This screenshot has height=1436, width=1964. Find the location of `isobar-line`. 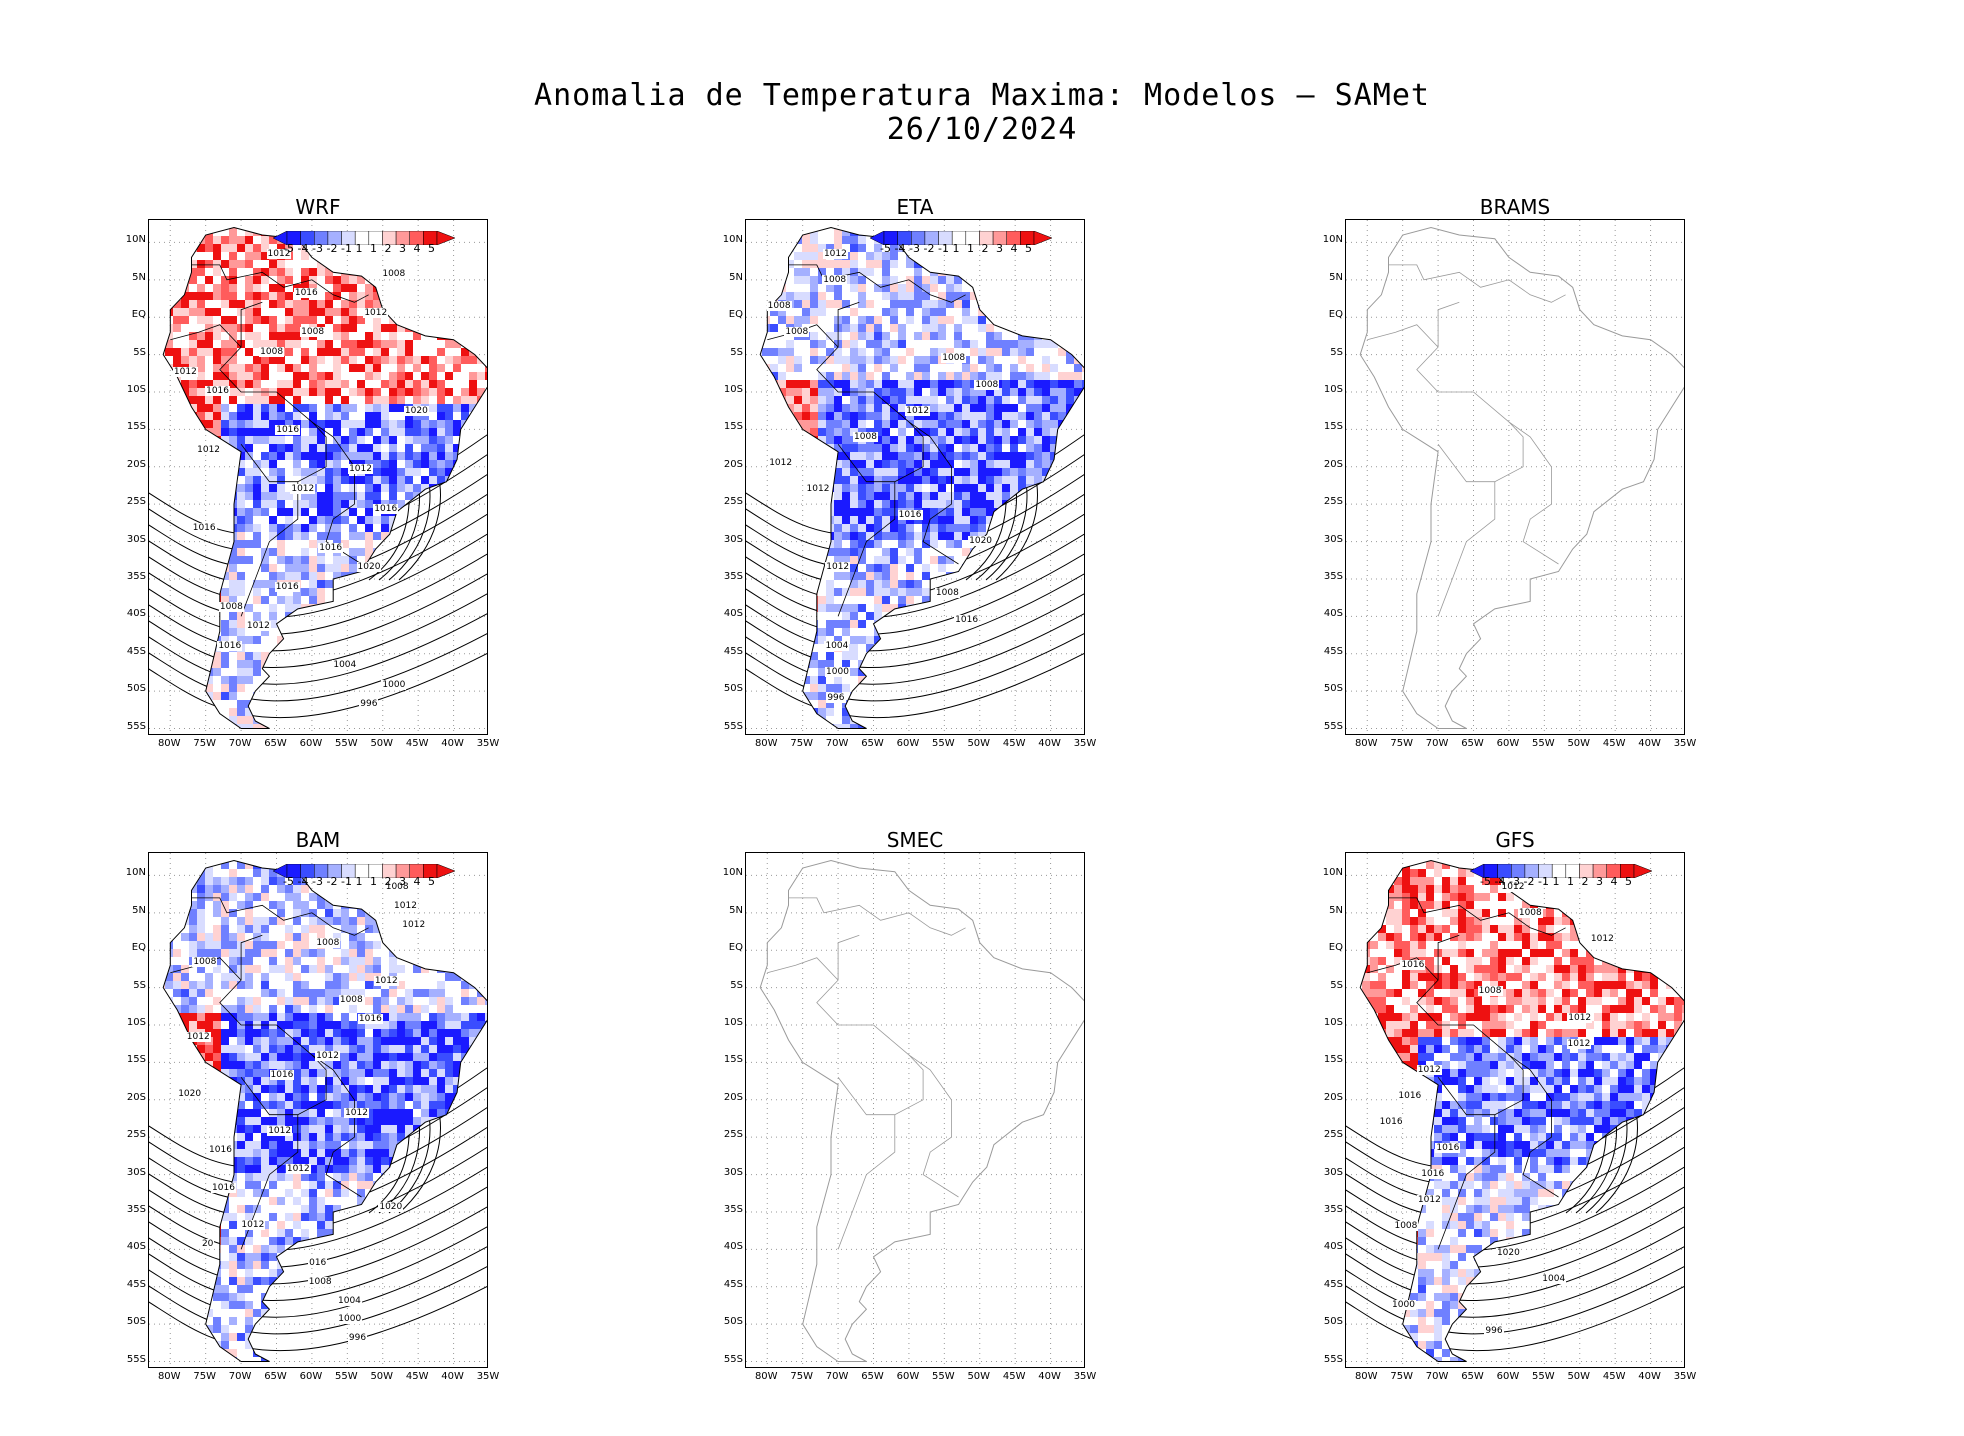

isobar-line is located at coordinates (318, 649).